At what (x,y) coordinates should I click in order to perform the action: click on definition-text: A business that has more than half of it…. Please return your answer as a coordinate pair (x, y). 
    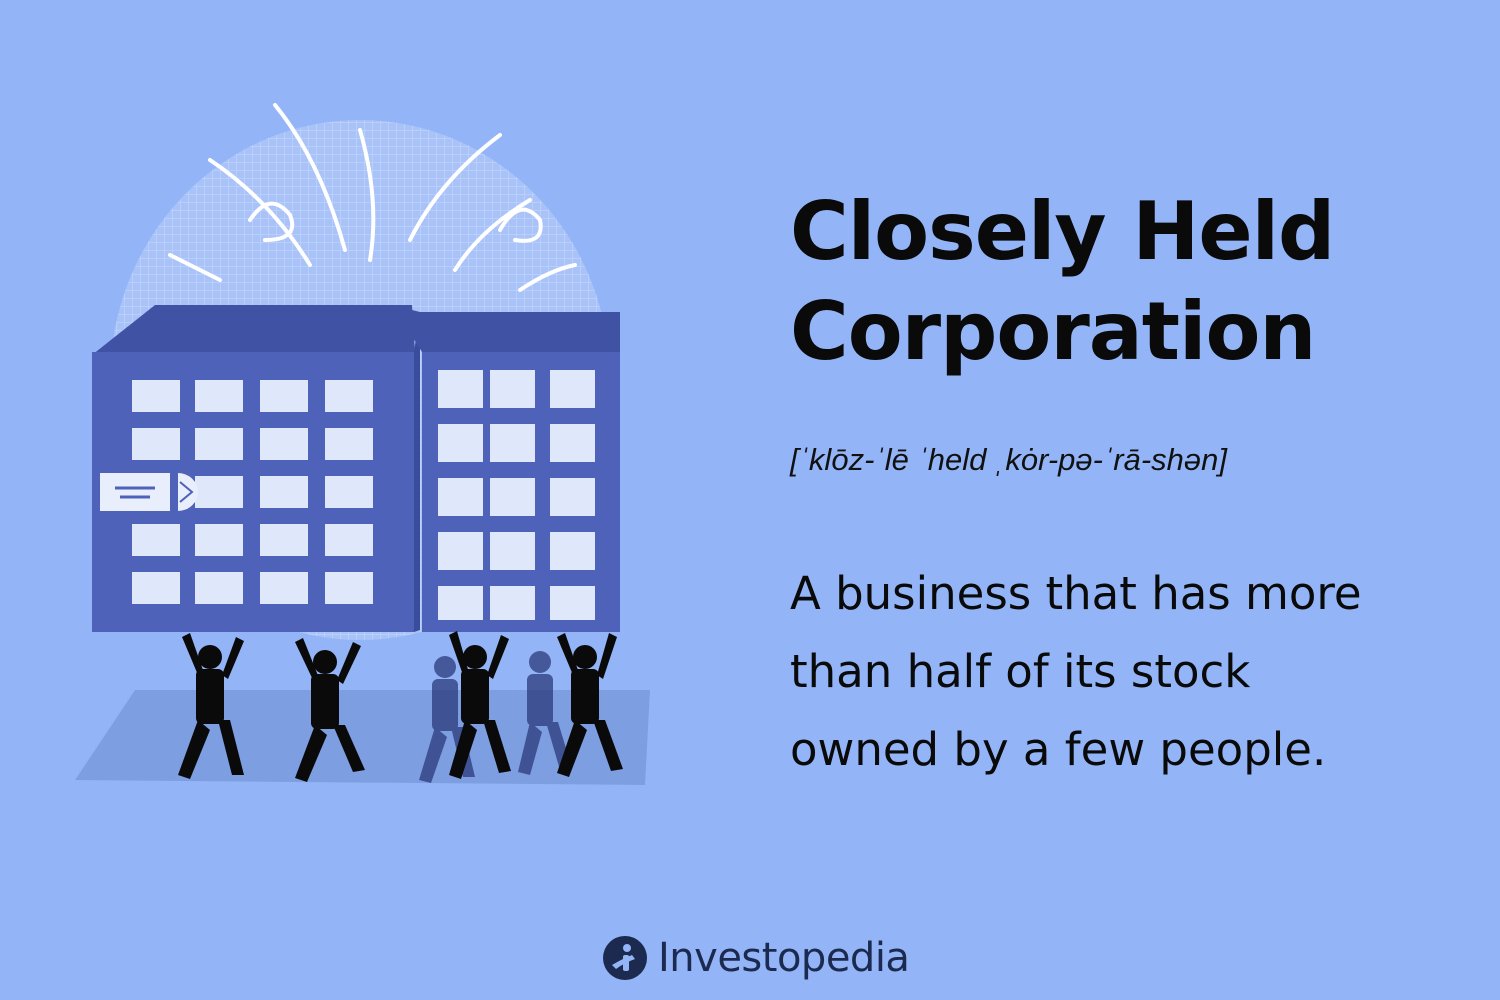
    Looking at the image, I should click on (1120, 672).